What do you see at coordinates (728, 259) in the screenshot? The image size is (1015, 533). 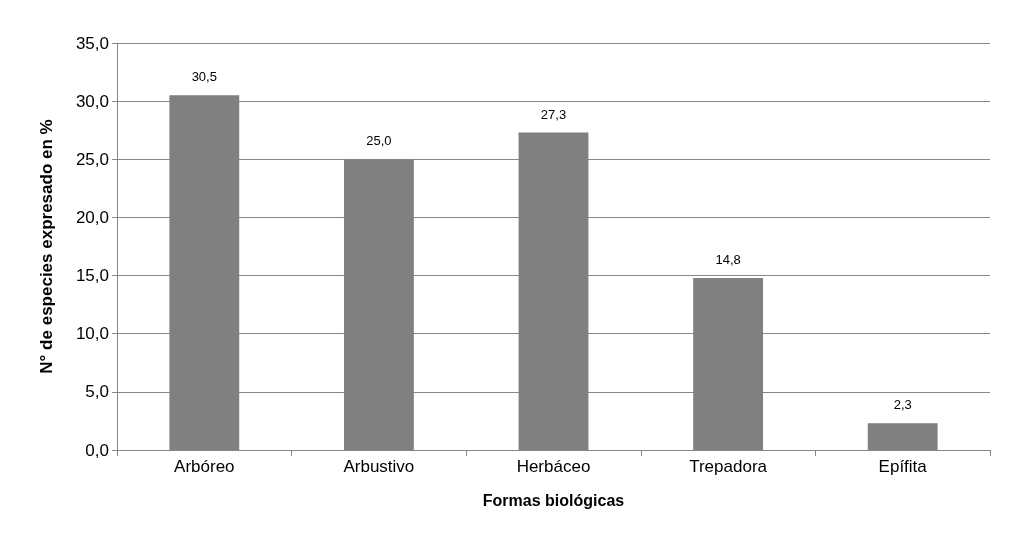 I see `data-label: 14,8` at bounding box center [728, 259].